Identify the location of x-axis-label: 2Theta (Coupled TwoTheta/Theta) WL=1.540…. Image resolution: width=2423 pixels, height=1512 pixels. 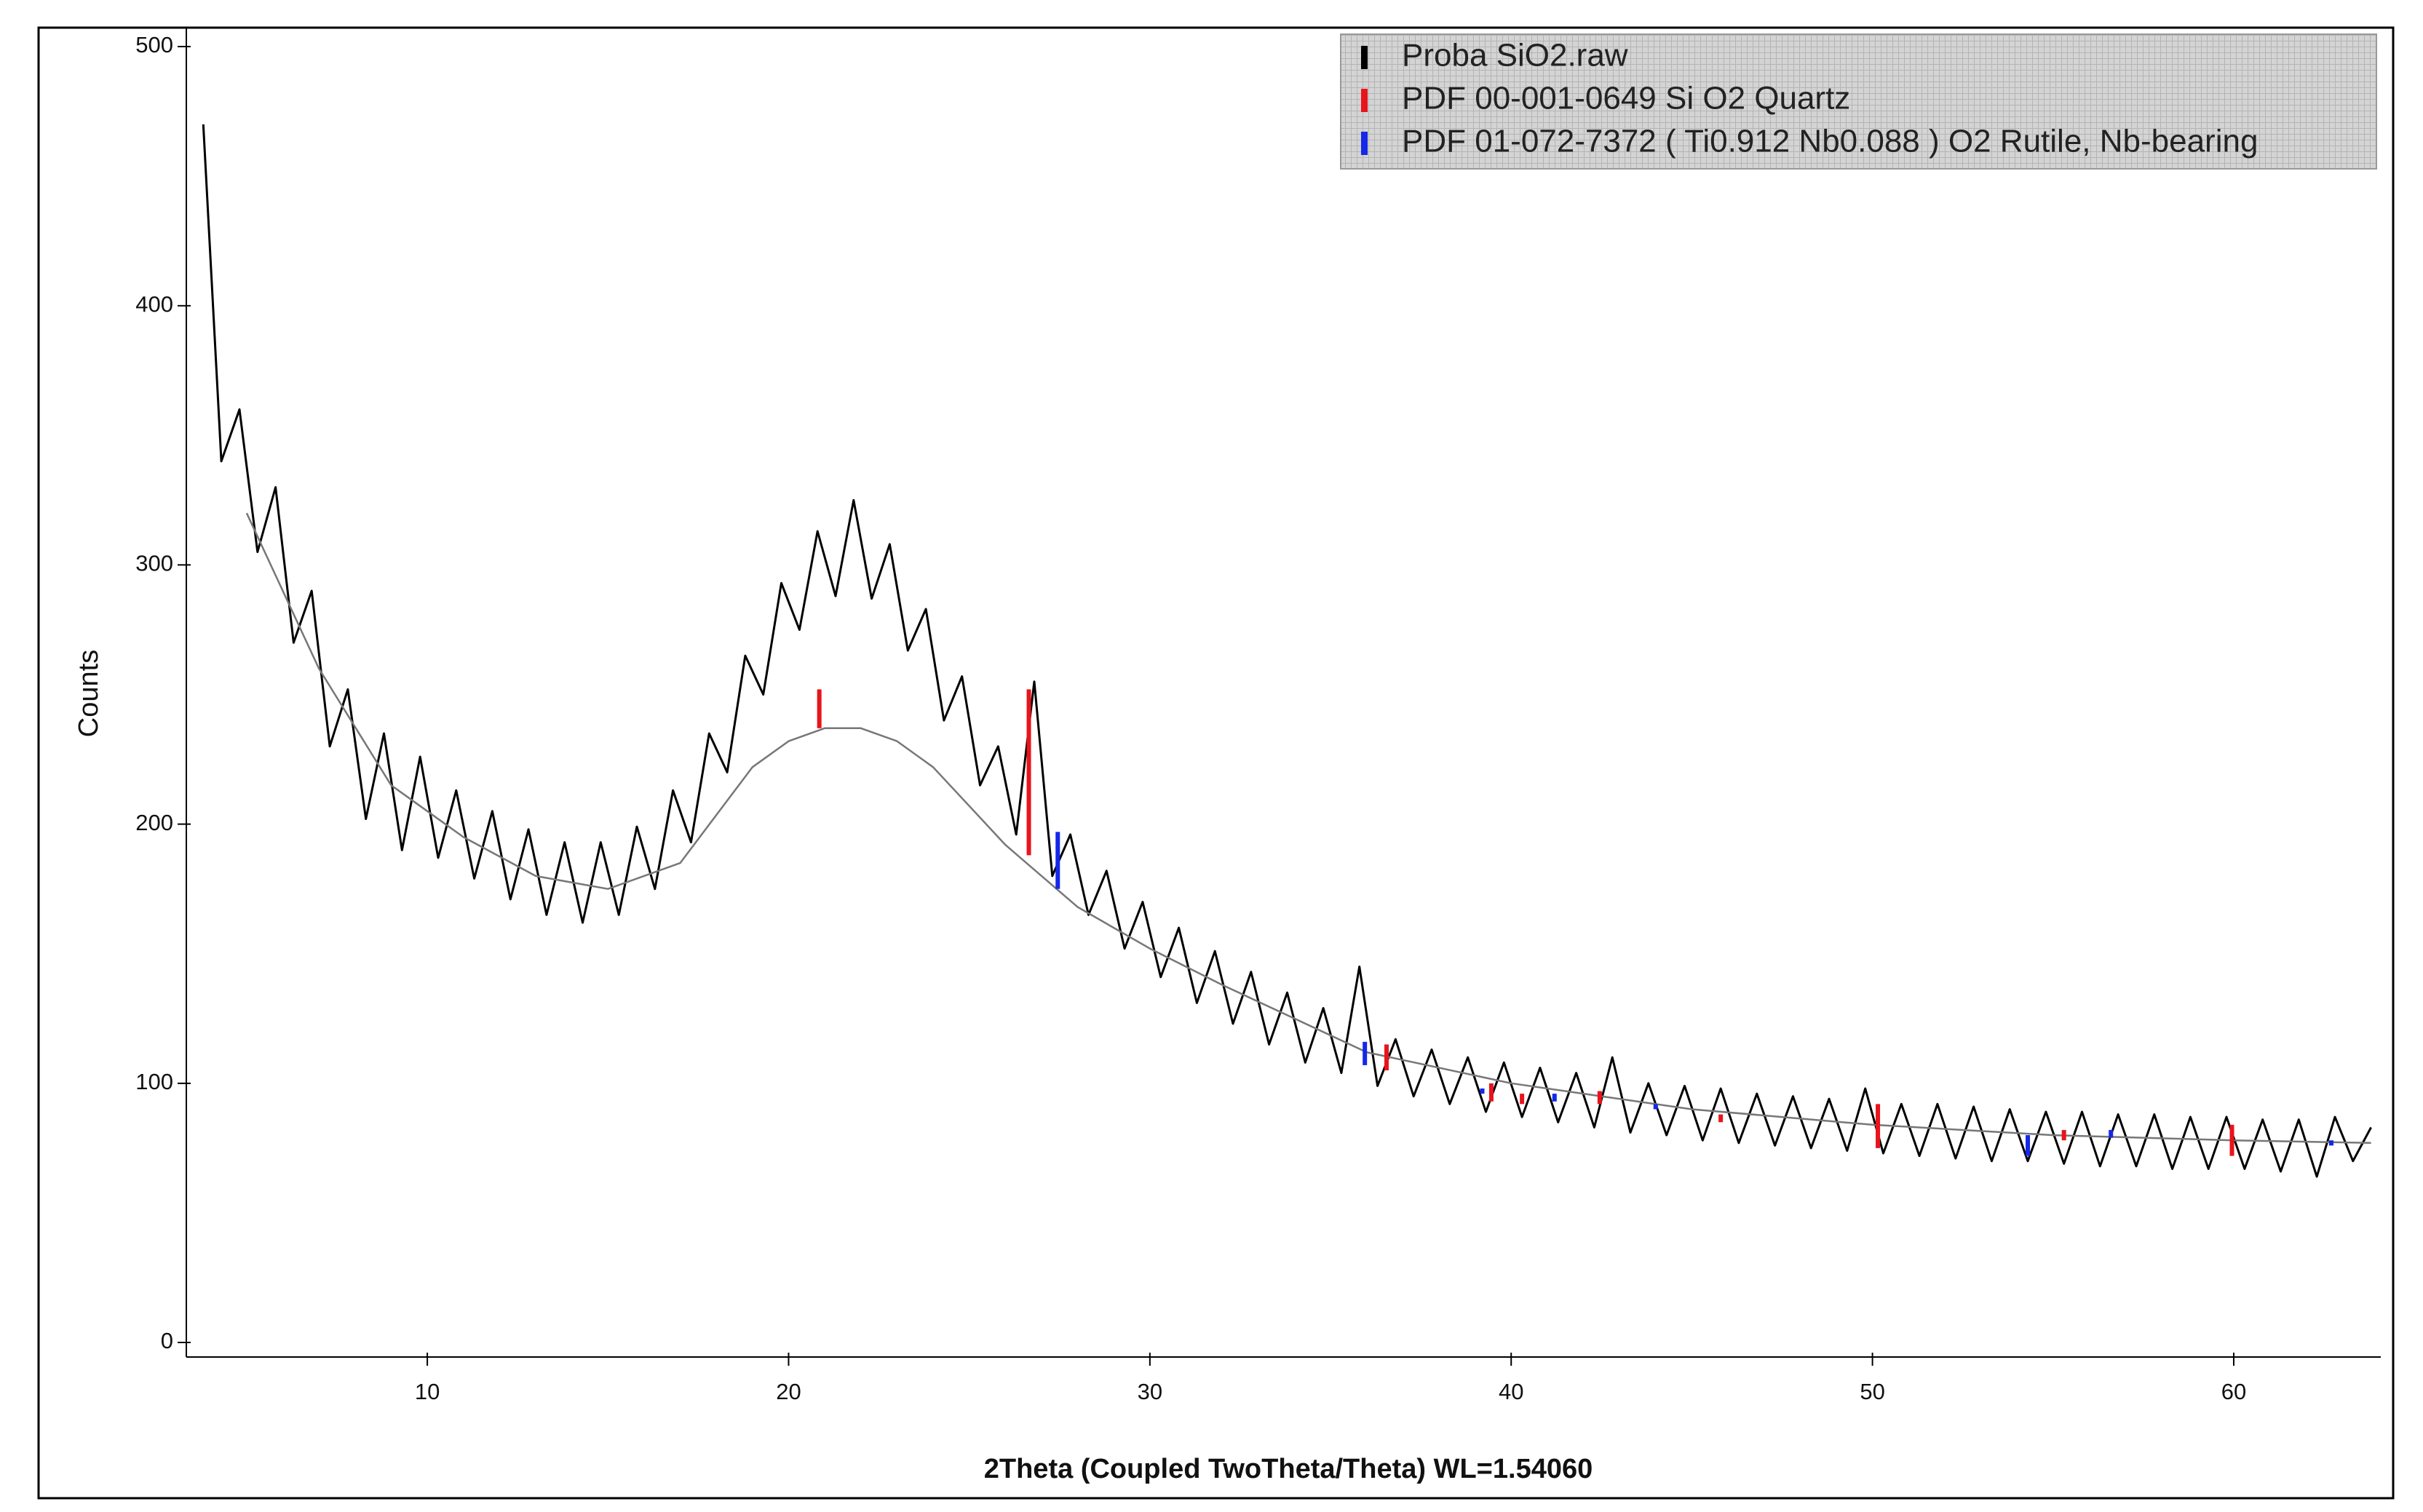
(1288, 1469).